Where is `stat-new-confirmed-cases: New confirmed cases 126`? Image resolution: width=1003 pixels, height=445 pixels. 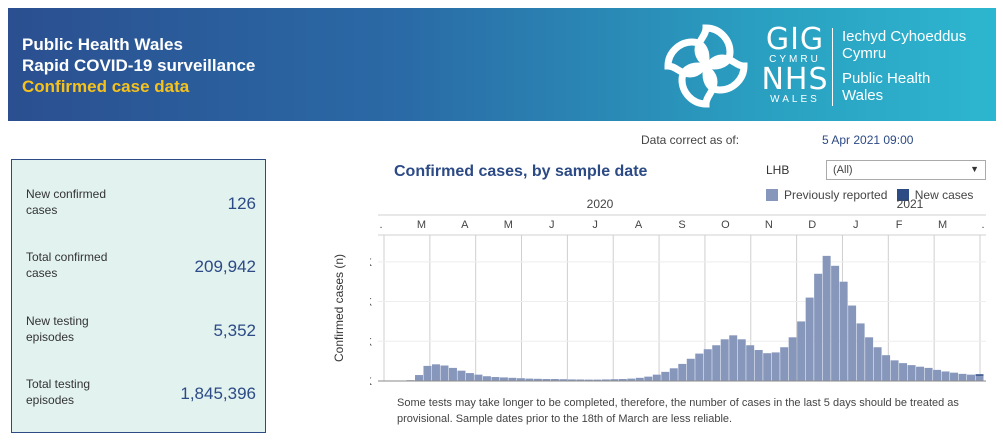
stat-new-confirmed-cases: New confirmed cases 126 is located at coordinates (141, 206).